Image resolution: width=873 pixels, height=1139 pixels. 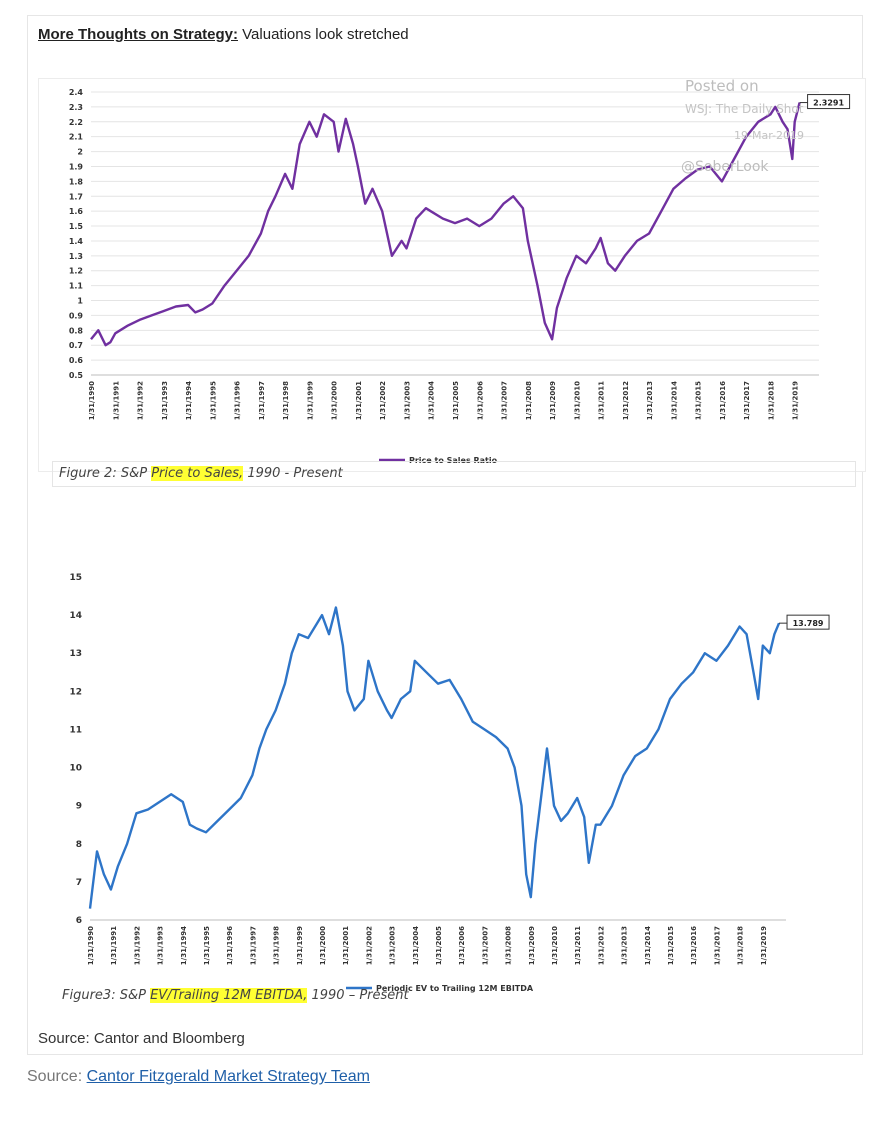 What do you see at coordinates (76, 375) in the screenshot?
I see `y-tick-label: 0.5` at bounding box center [76, 375].